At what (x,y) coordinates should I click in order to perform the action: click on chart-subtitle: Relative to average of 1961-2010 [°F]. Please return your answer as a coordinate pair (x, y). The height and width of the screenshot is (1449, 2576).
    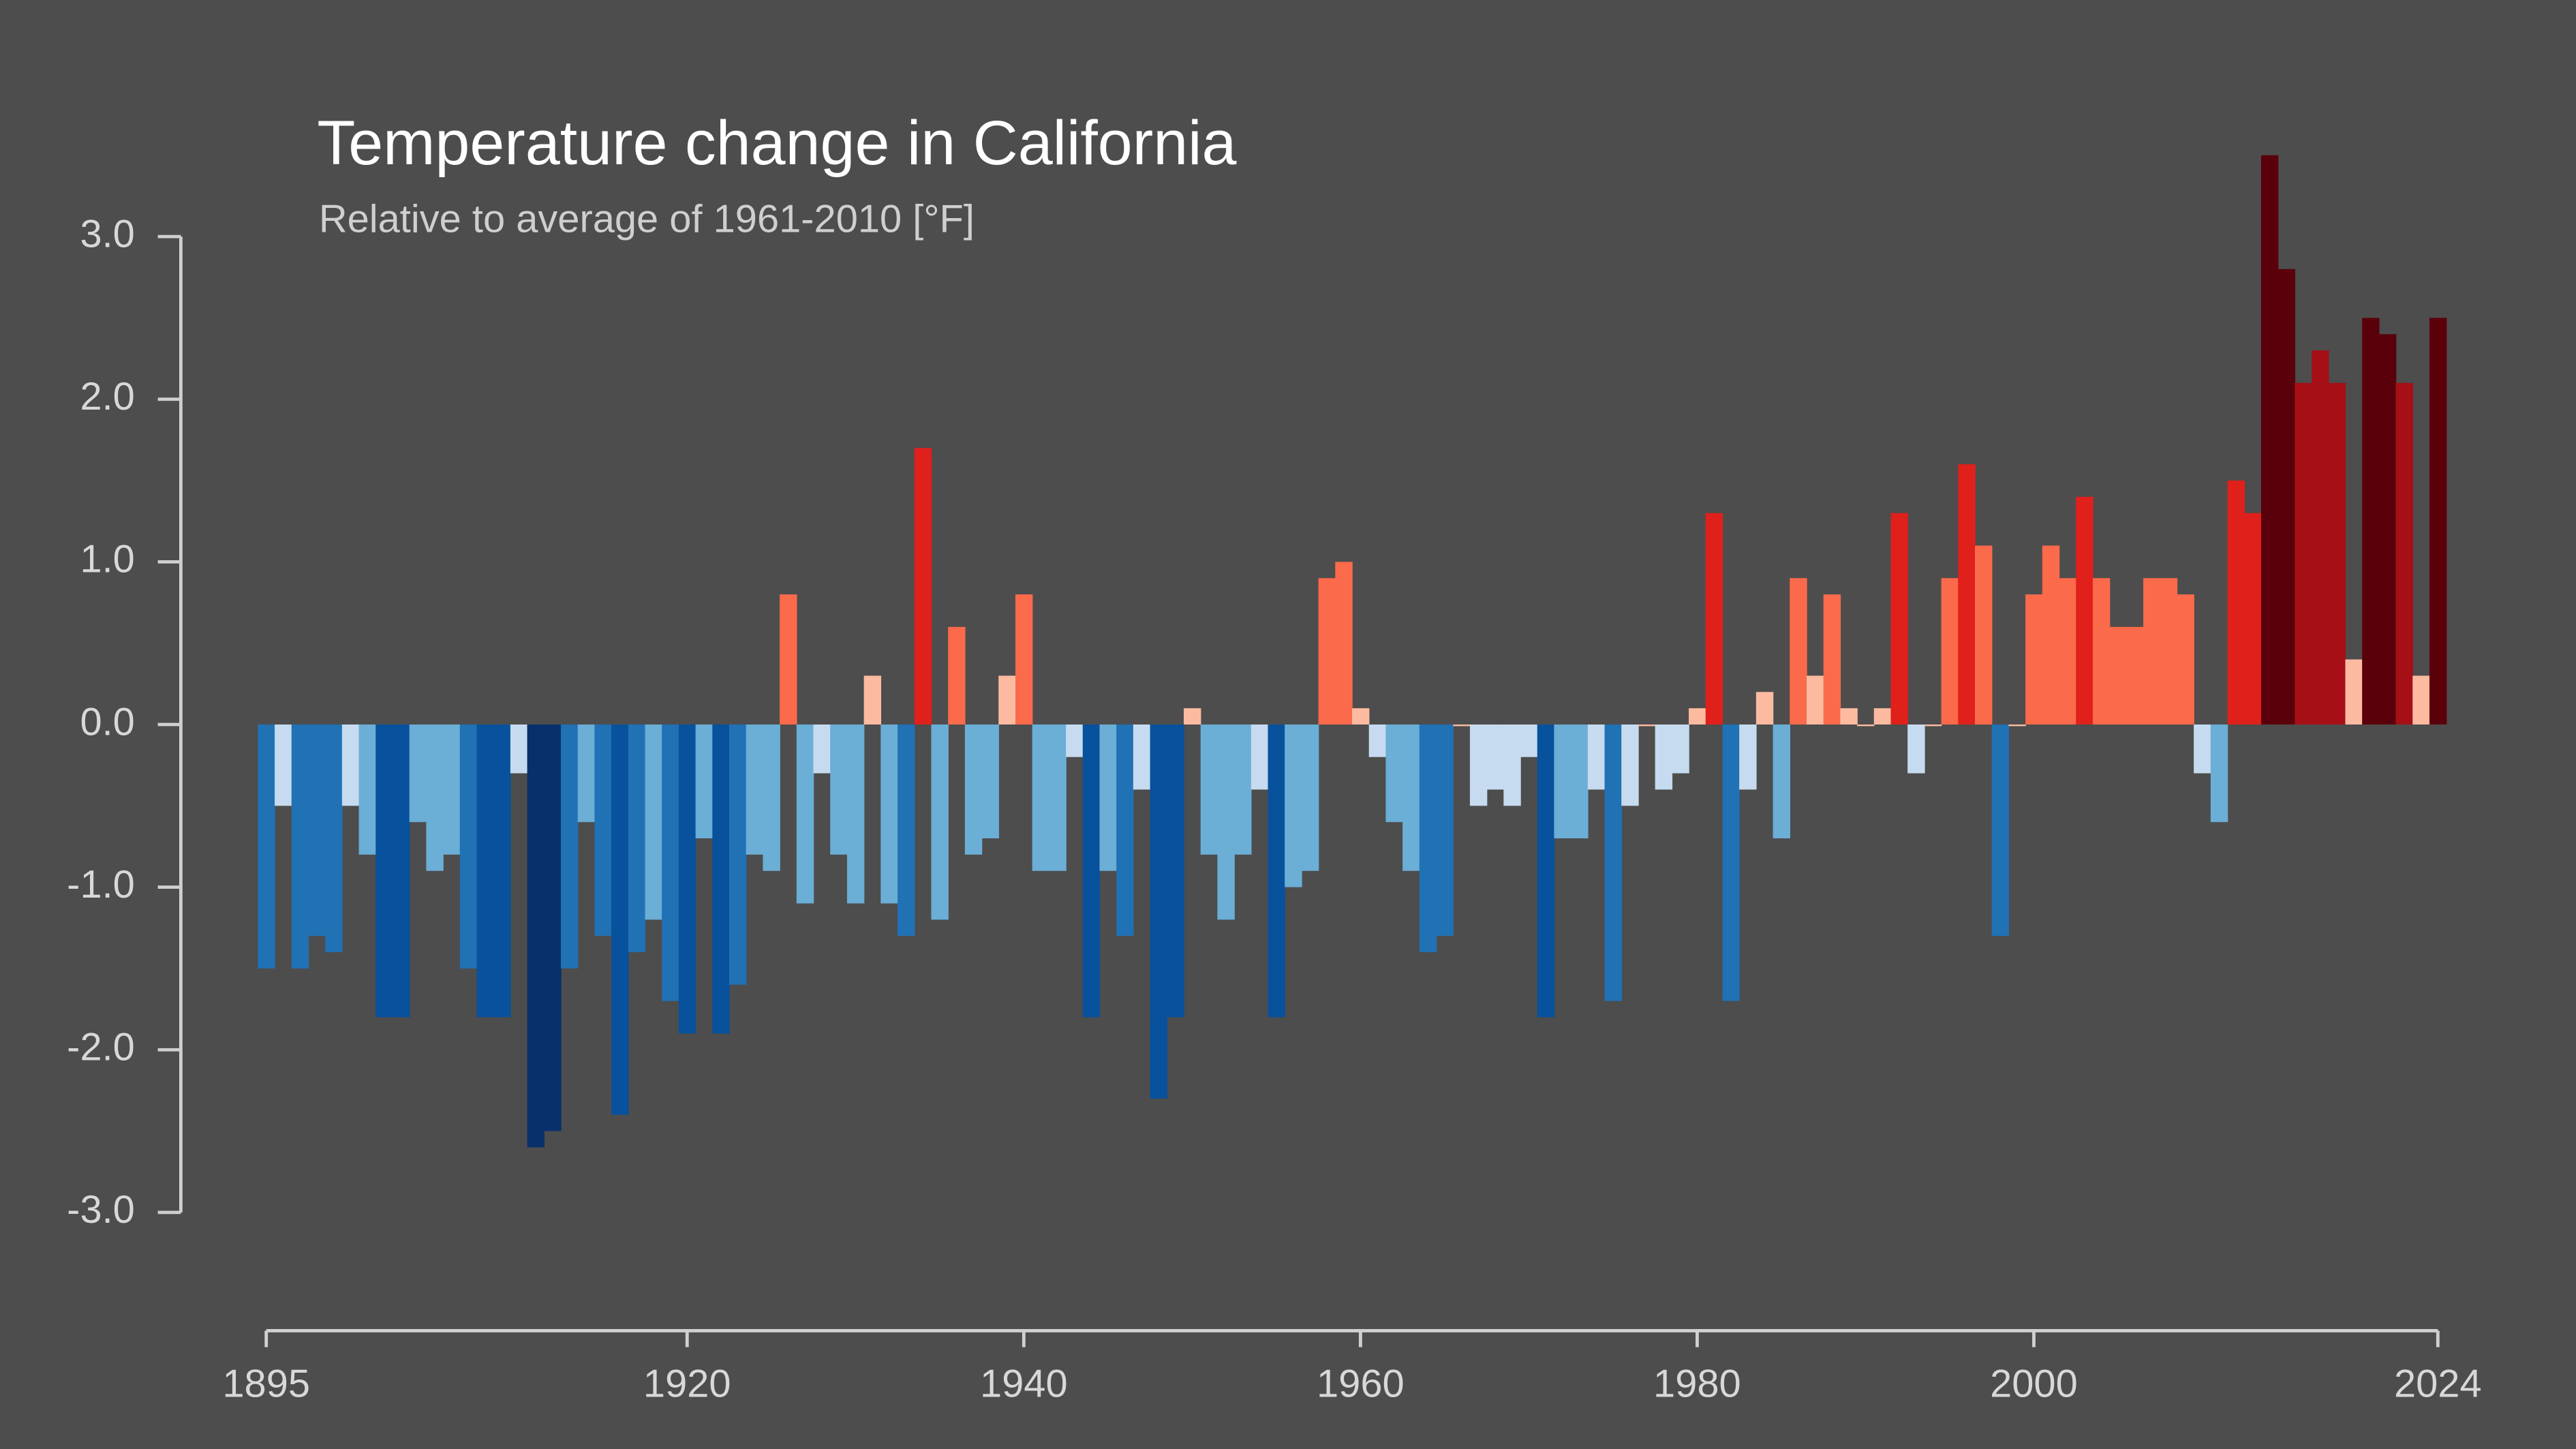
    Looking at the image, I should click on (647, 219).